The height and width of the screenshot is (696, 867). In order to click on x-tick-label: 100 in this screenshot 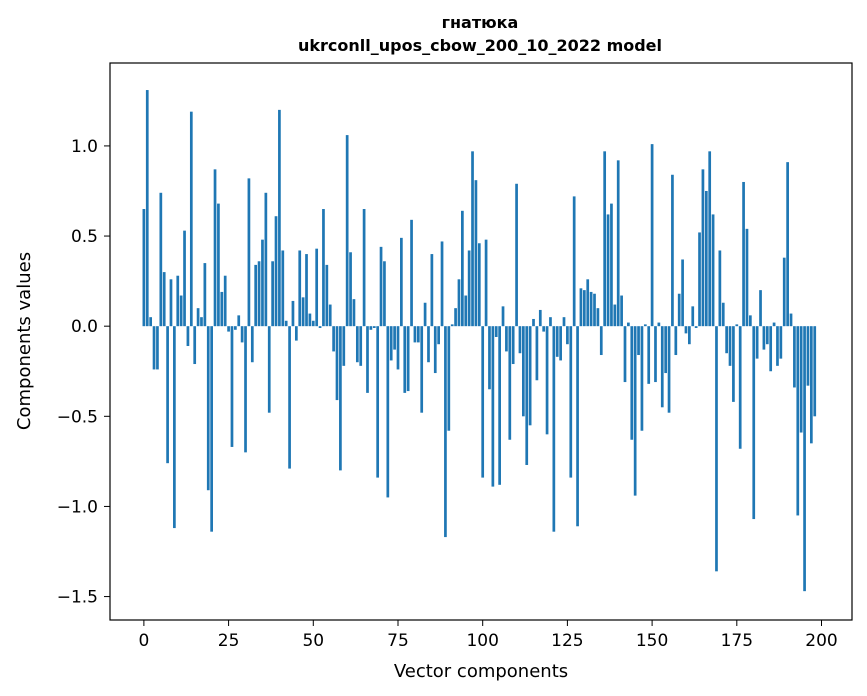, I will do `click(482, 641)`.